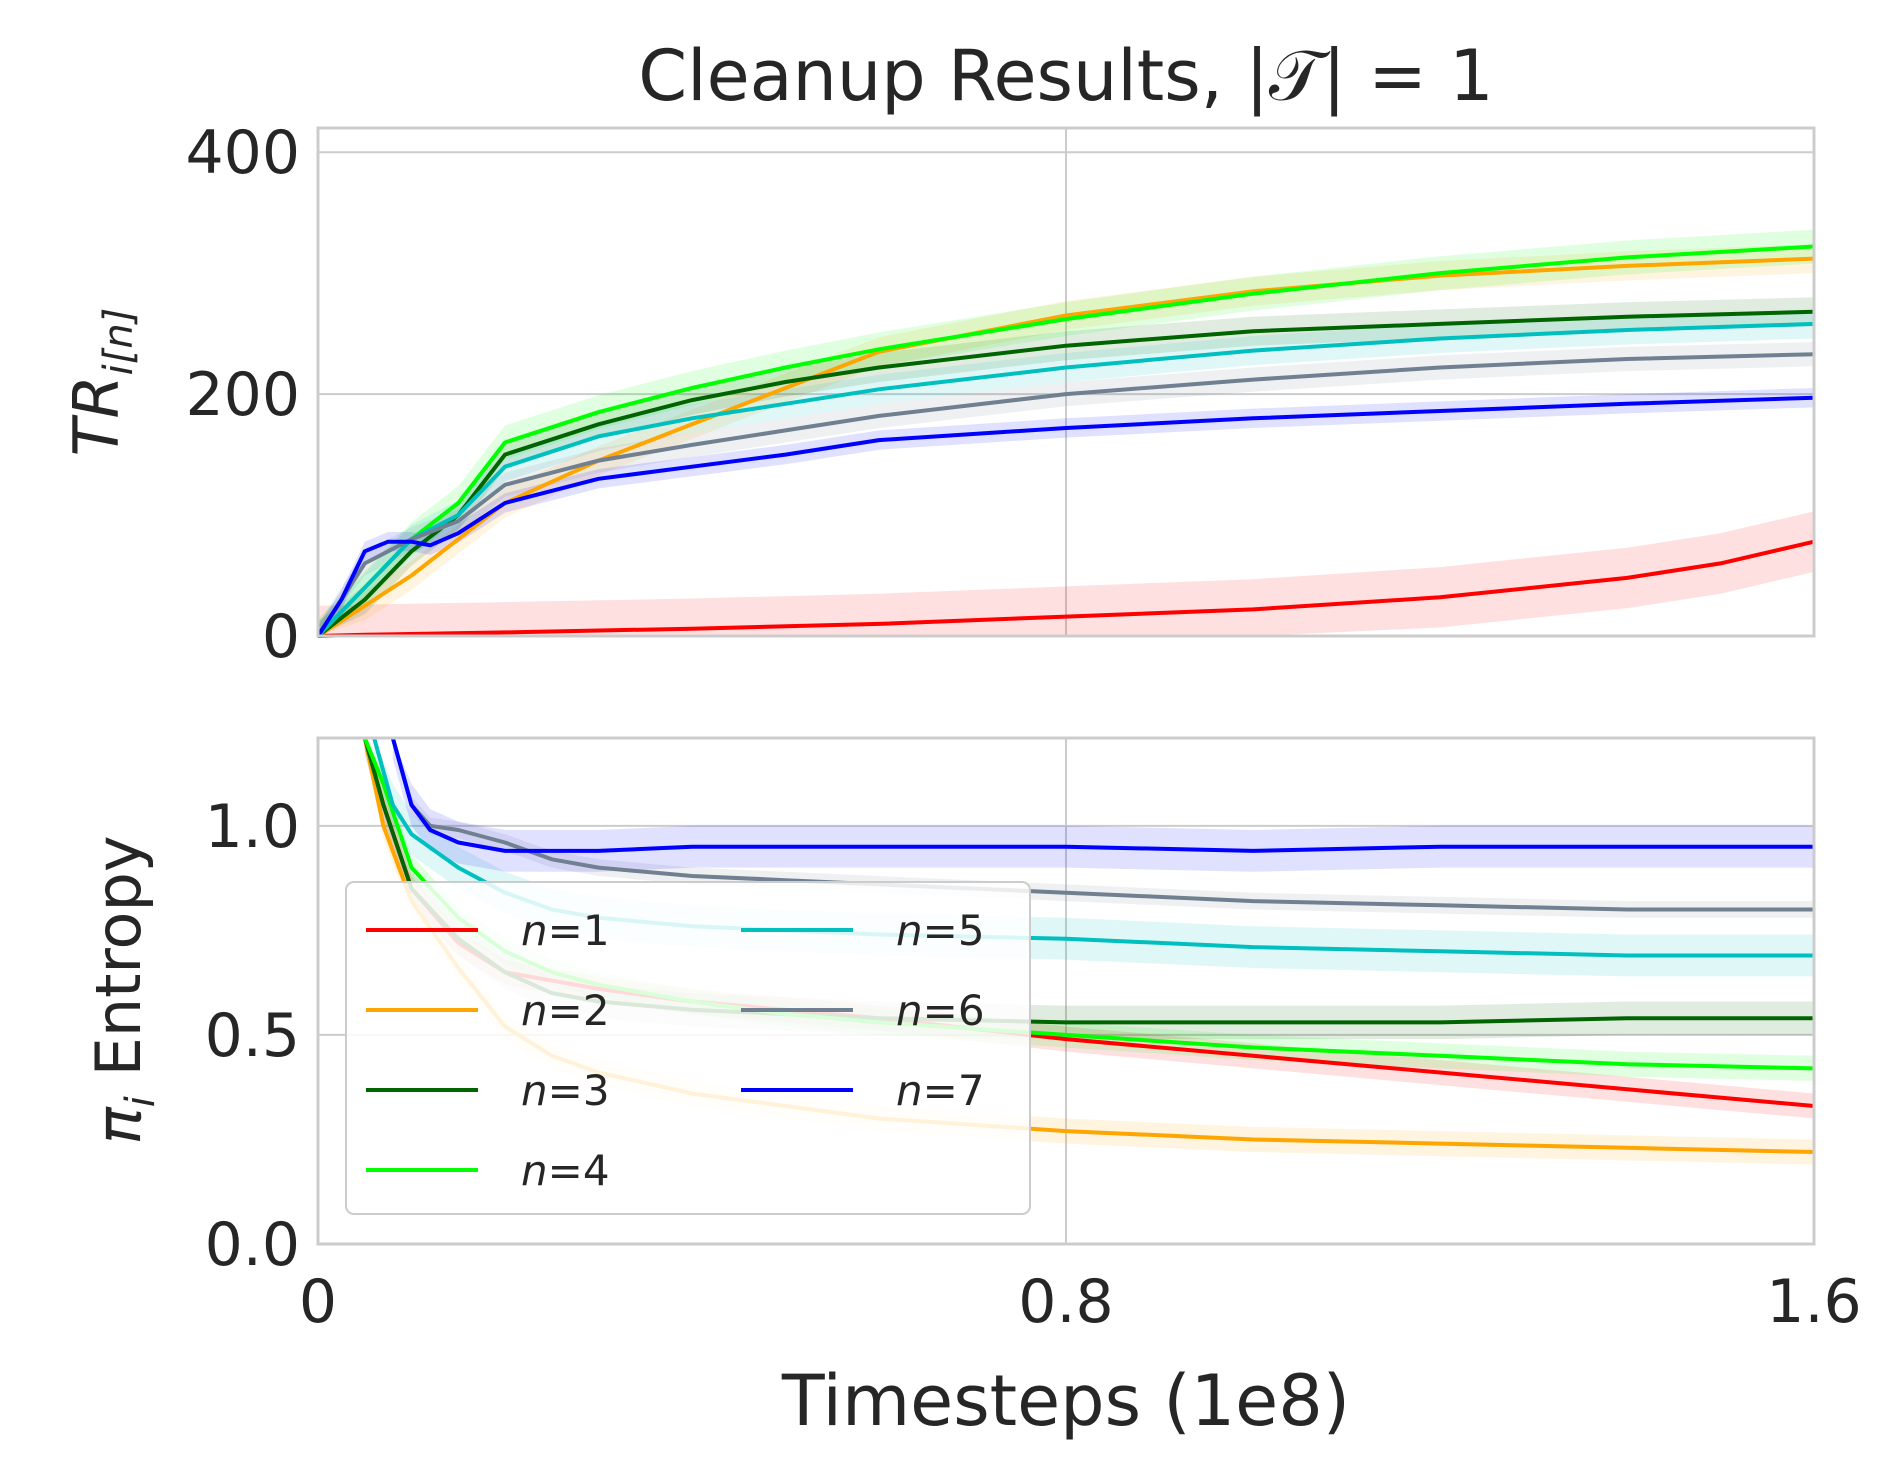 The height and width of the screenshot is (1469, 1900). Describe the element at coordinates (565, 930) in the screenshot. I see `legend-label: n=1` at that location.